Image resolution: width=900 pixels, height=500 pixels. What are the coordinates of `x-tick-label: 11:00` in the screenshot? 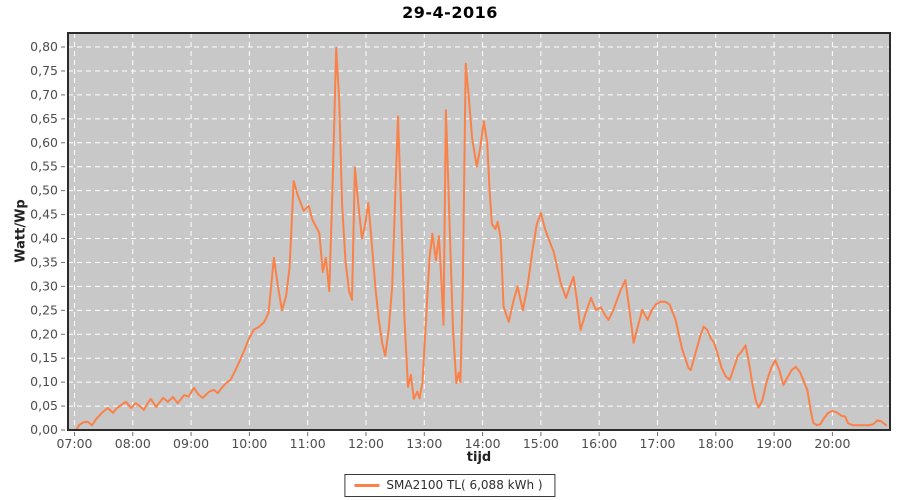 It's located at (308, 443).